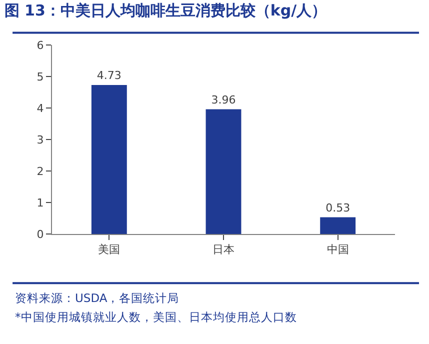  I want to click on x-tick-label: 中国, so click(337, 249).